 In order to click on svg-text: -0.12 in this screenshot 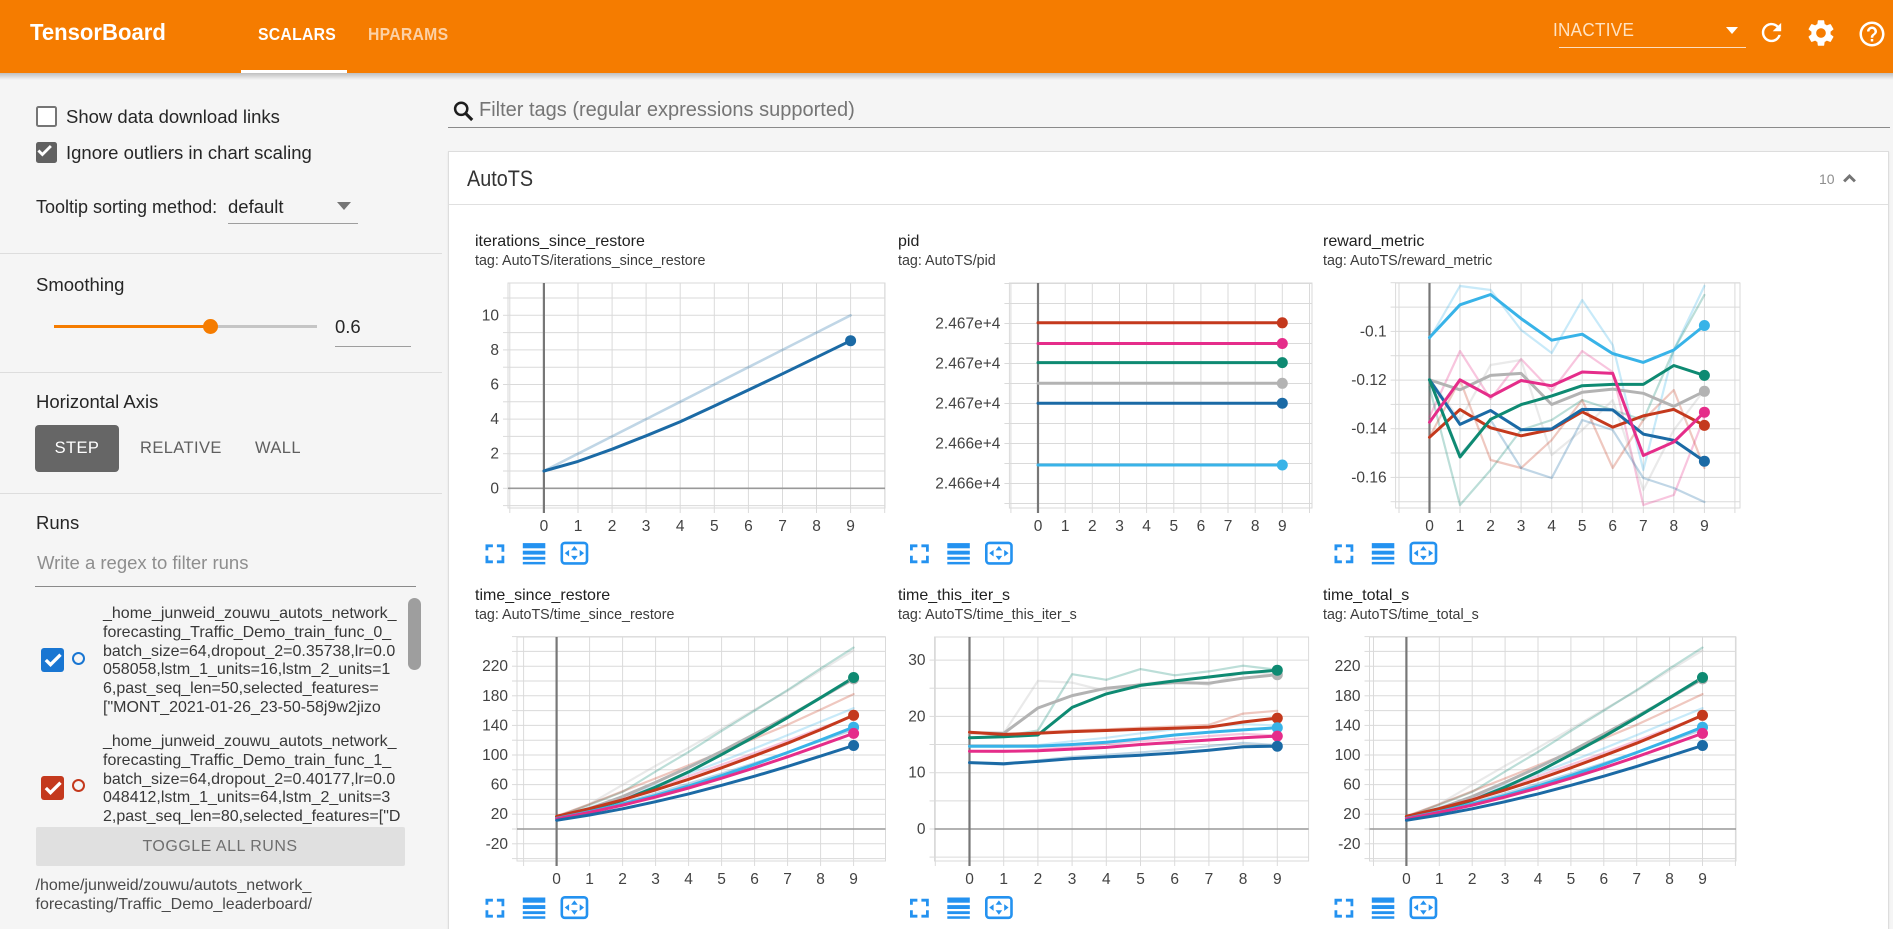, I will do `click(1368, 380)`.